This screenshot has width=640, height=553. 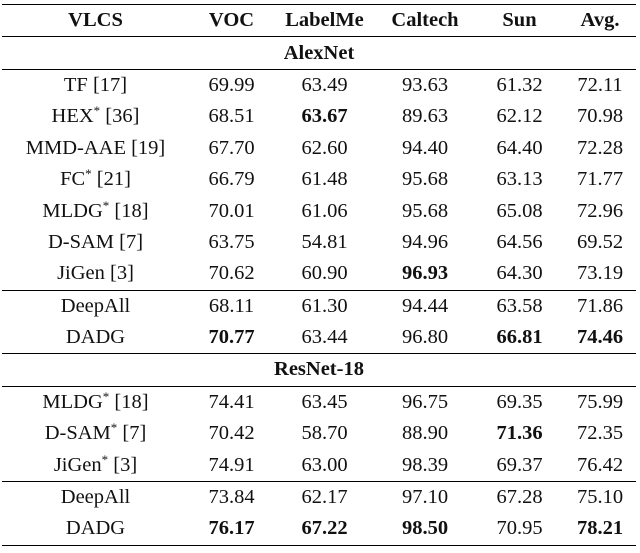 What do you see at coordinates (600, 210) in the screenshot?
I see `value-cell: 72.96` at bounding box center [600, 210].